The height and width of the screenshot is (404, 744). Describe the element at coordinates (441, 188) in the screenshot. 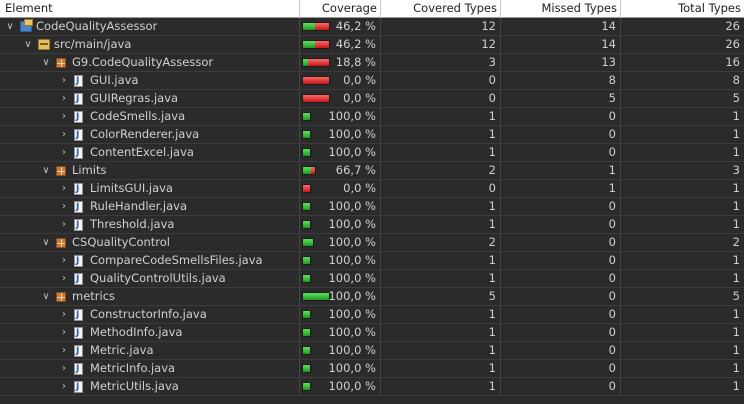

I see `covered-types-value: 0` at that location.